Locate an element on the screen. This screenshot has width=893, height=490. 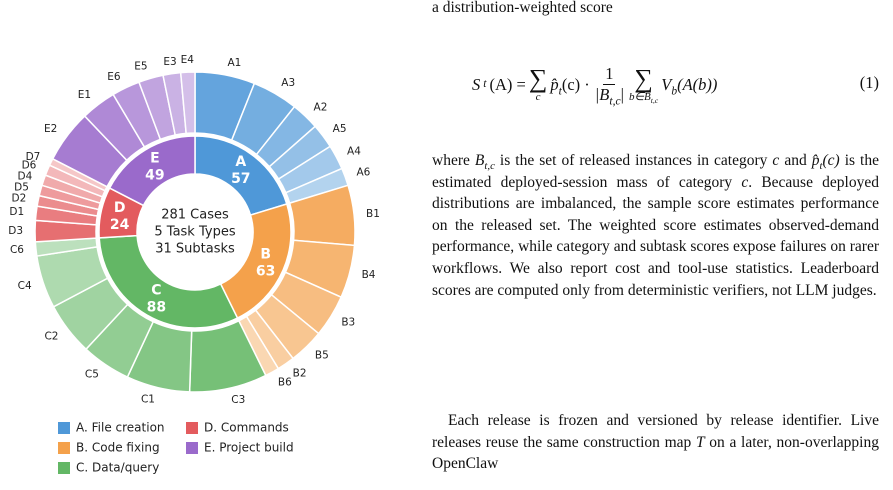
eq-part: c is located at coordinates (538, 96).